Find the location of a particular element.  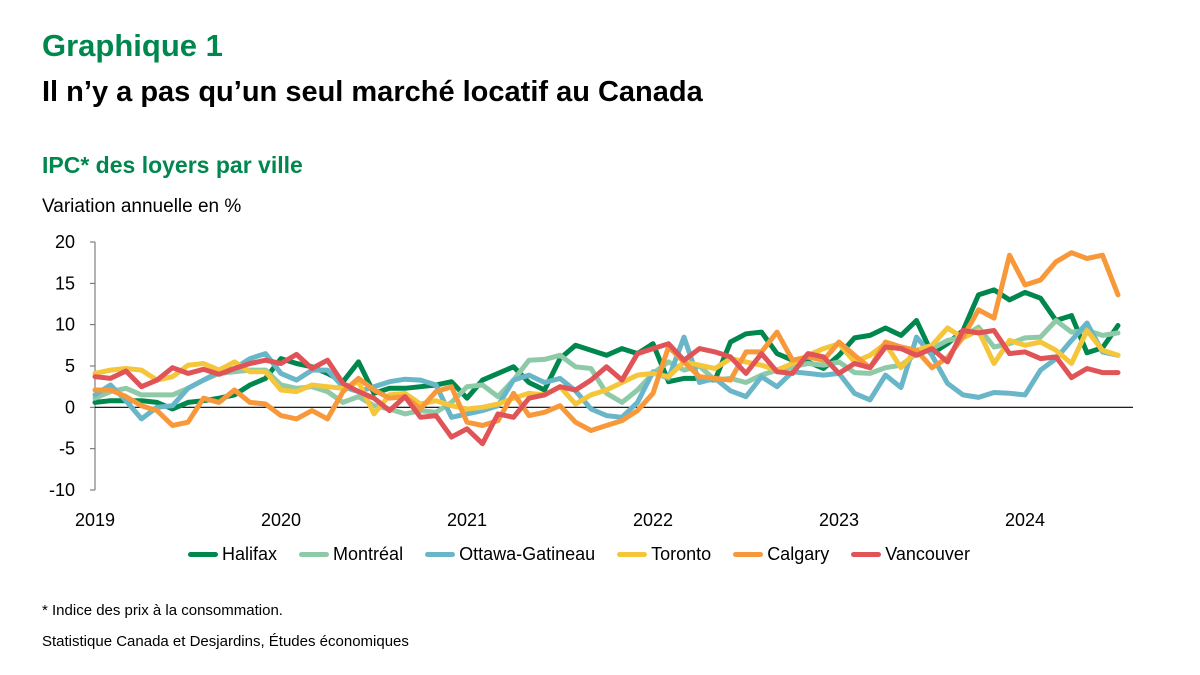

legend-item: Halifax is located at coordinates (232, 554).